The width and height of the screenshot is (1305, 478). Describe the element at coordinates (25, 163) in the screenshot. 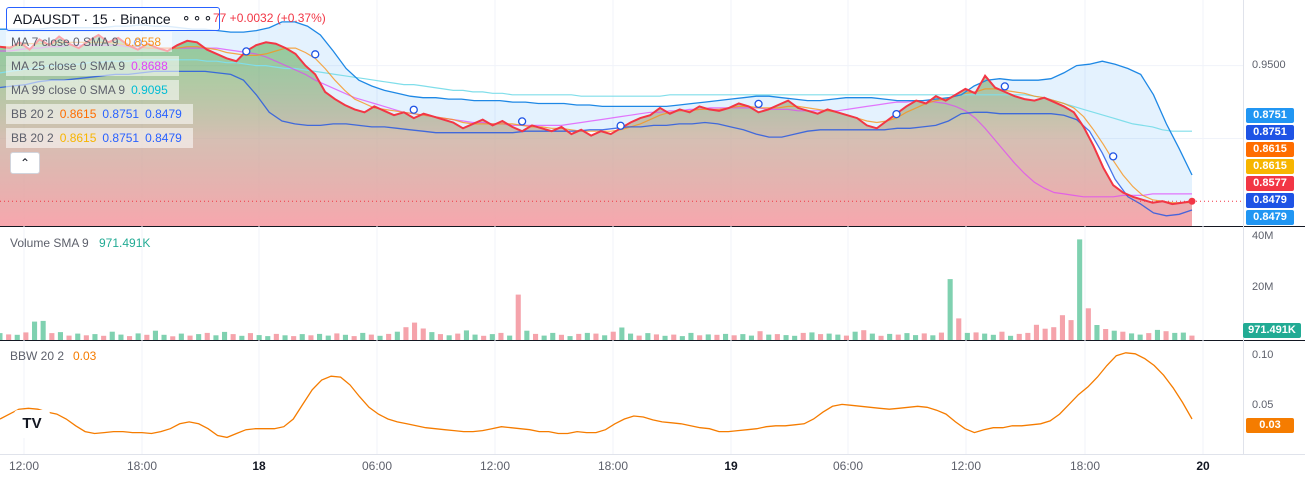

I see `chevron-up-icon: ⌃` at that location.